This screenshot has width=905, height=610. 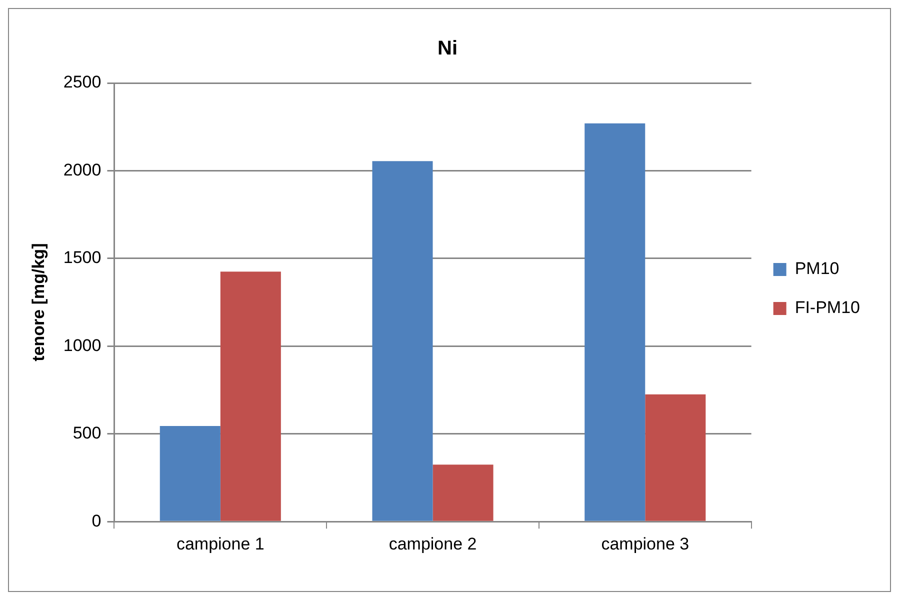 What do you see at coordinates (82, 82) in the screenshot?
I see `y-tick-label: 2500` at bounding box center [82, 82].